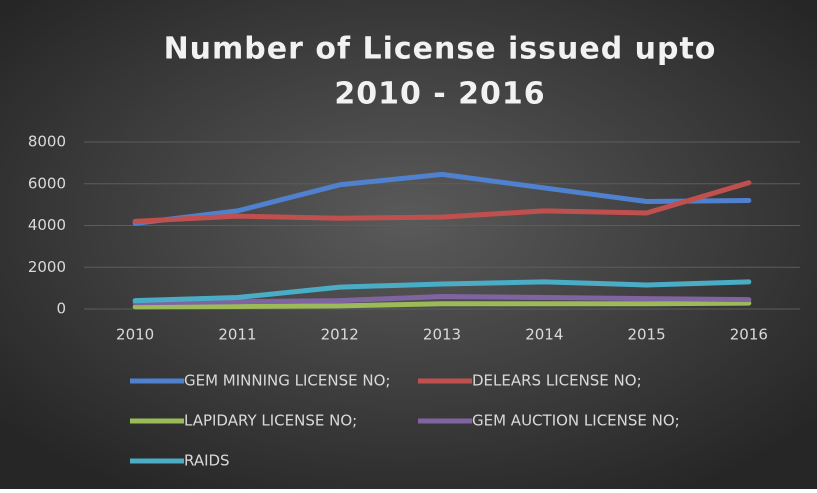 The image size is (817, 493). What do you see at coordinates (237, 335) in the screenshot?
I see `x-tick-label: 2011` at bounding box center [237, 335].